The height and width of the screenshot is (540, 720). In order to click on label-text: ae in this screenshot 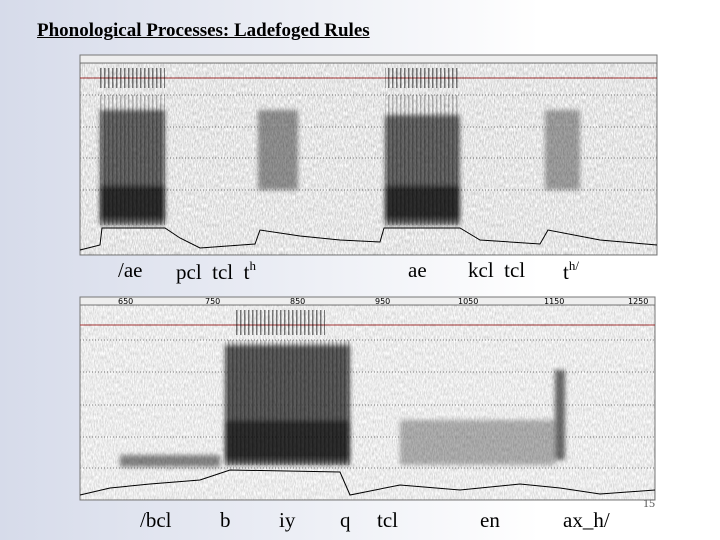, I will do `click(417, 270)`.